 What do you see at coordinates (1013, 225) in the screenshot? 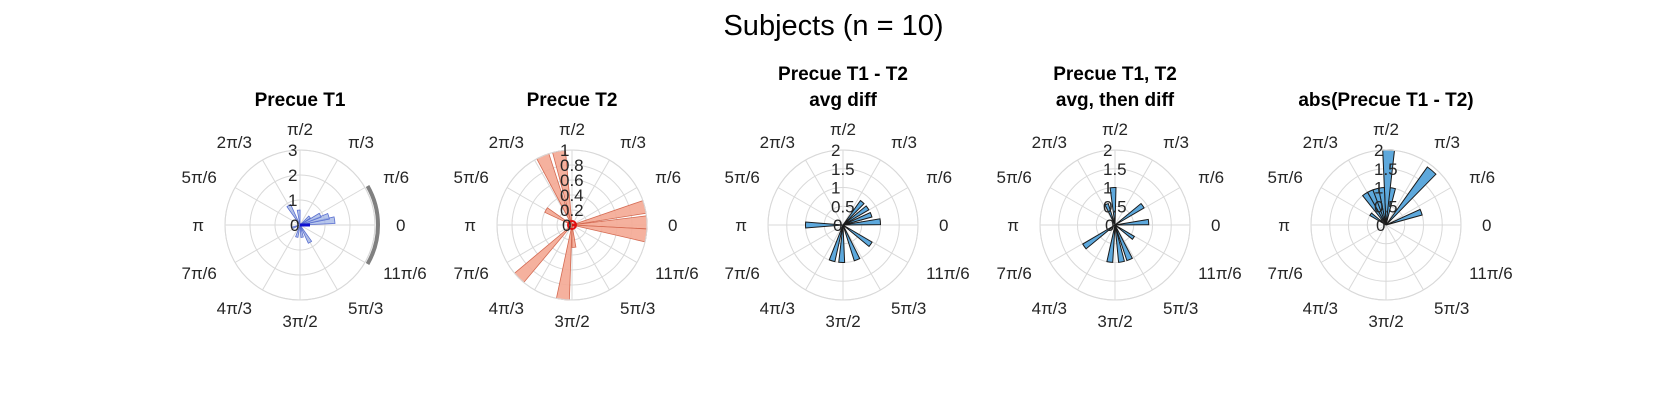
I see `angle-tick-label: π` at bounding box center [1013, 225].